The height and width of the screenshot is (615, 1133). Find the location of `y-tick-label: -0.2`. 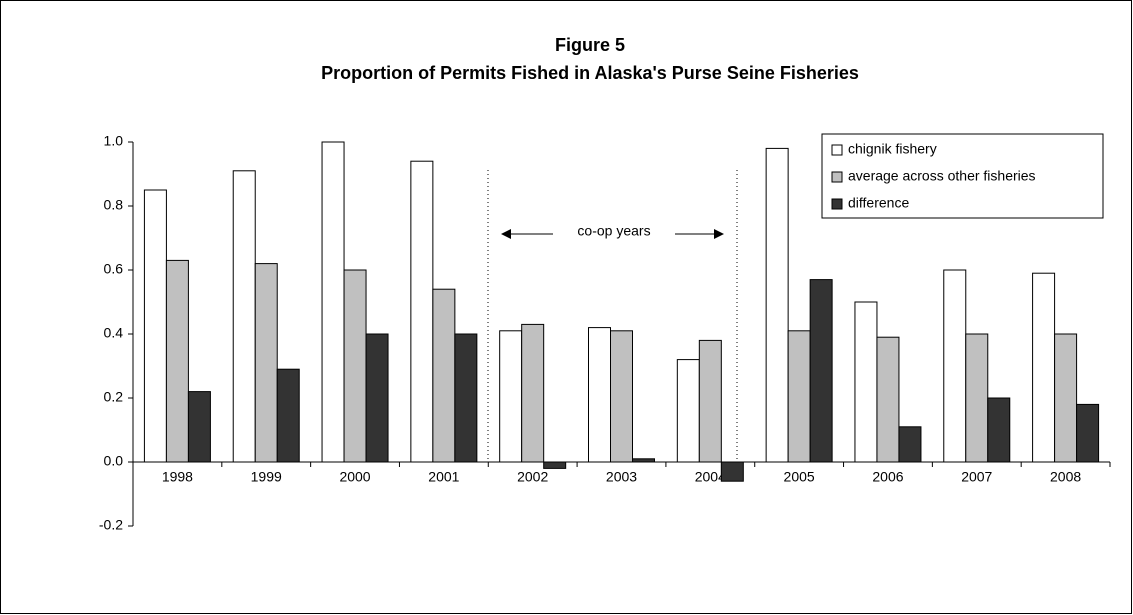

y-tick-label: -0.2 is located at coordinates (111, 525).